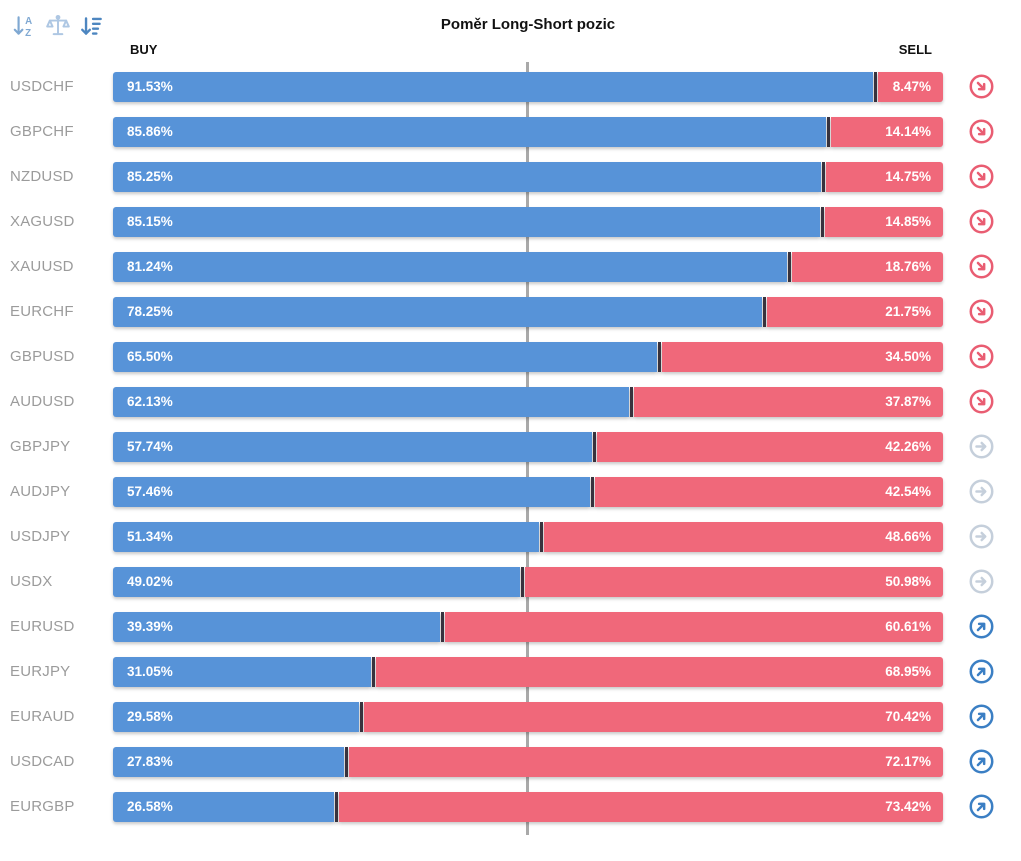 This screenshot has width=1021, height=861. Describe the element at coordinates (228, 761) in the screenshot. I see `buy-segment: 27.83%` at that location.